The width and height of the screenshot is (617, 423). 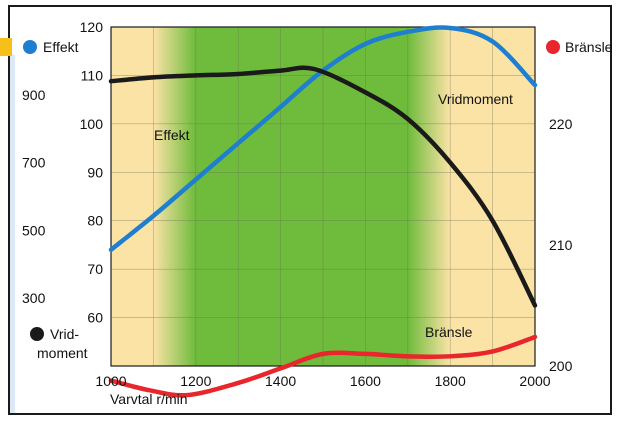 What do you see at coordinates (149, 399) in the screenshot?
I see `x-axis-label: Varvtal r/min` at bounding box center [149, 399].